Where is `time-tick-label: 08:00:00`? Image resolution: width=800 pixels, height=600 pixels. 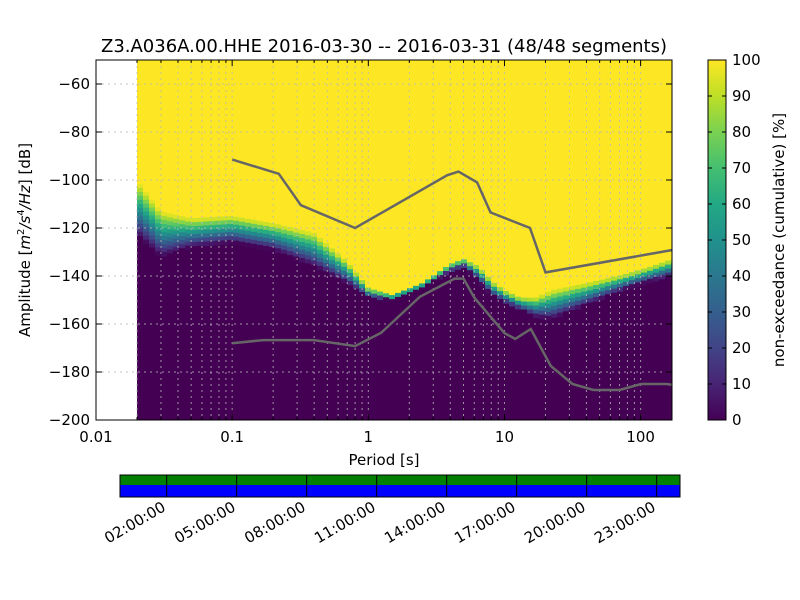
time-tick-label: 08:00:00 is located at coordinates (274, 522).